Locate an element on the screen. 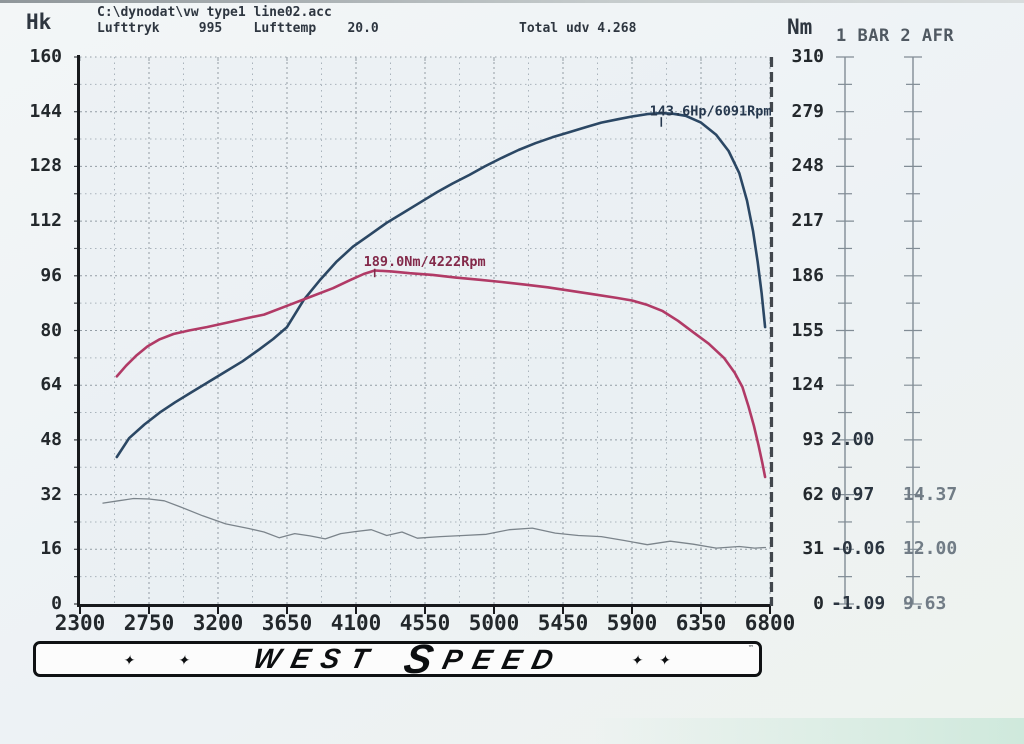 The height and width of the screenshot is (744, 1024). rpm-tick-label: 6800 is located at coordinates (770, 623).